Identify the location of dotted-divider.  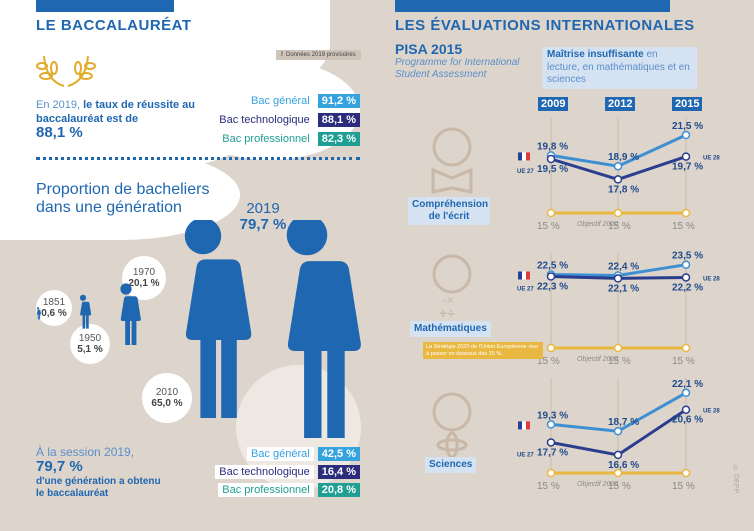
(198, 158).